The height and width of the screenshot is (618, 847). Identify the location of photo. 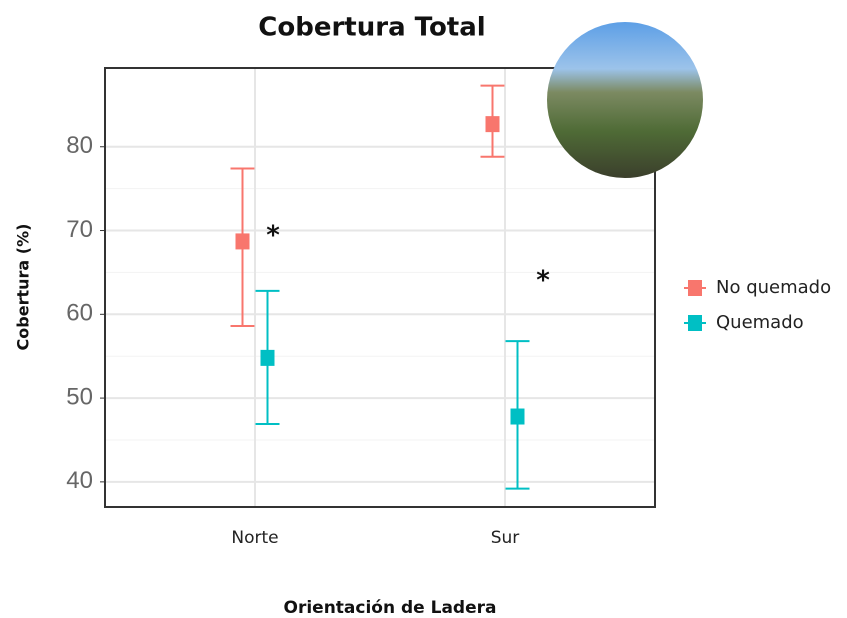
(625, 100).